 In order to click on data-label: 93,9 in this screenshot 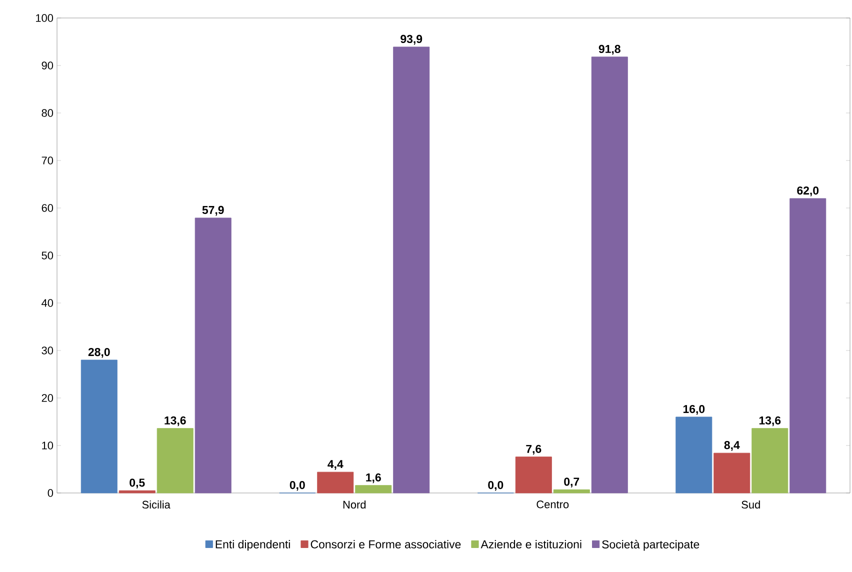, I will do `click(411, 39)`.